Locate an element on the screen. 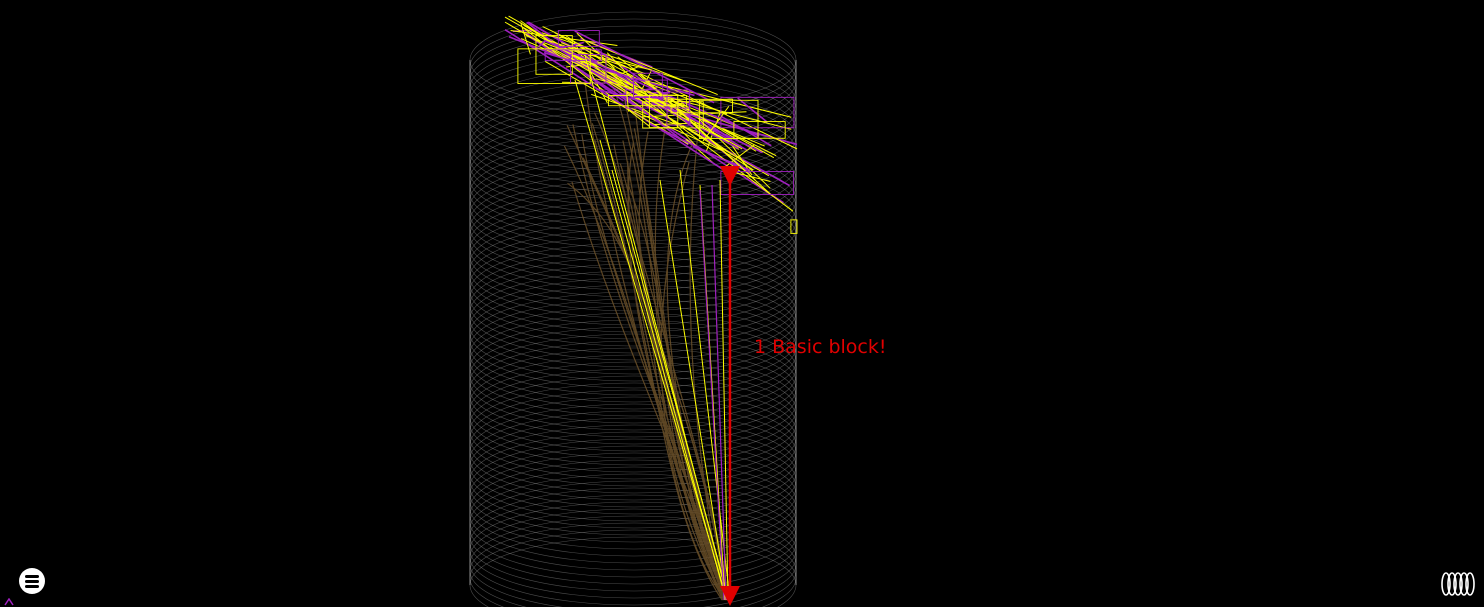 The height and width of the screenshot is (607, 1484). spring-view-button is located at coordinates (1458, 584).